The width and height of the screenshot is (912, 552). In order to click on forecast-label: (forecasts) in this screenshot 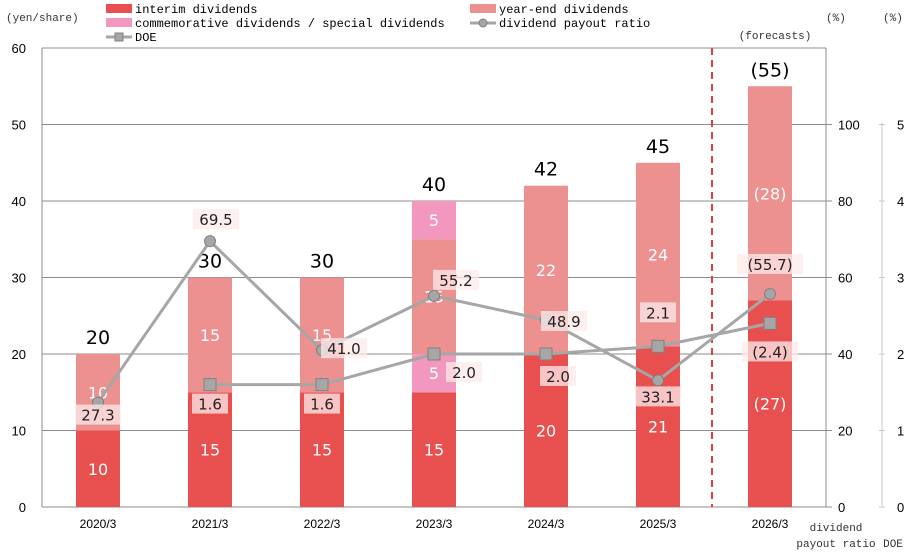, I will do `click(775, 37)`.